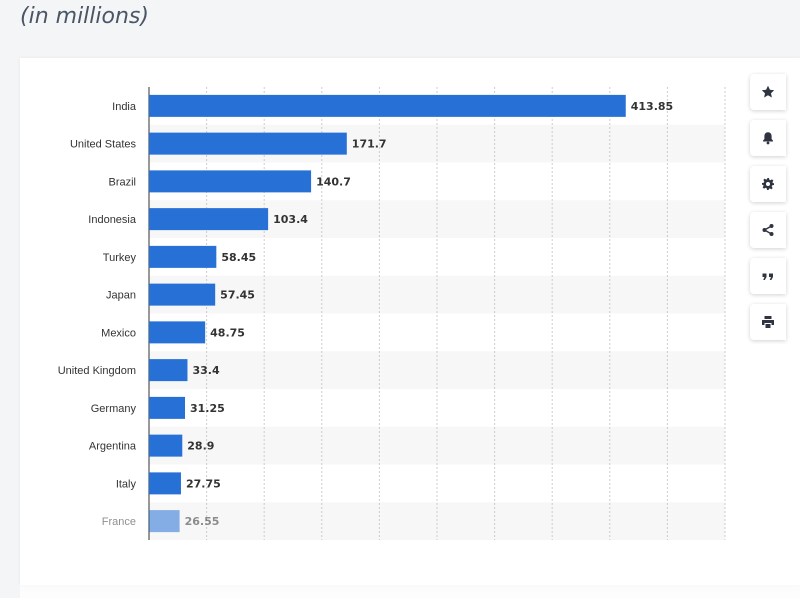  What do you see at coordinates (84, 16) in the screenshot?
I see `chart-subtitle: (in millions)` at bounding box center [84, 16].